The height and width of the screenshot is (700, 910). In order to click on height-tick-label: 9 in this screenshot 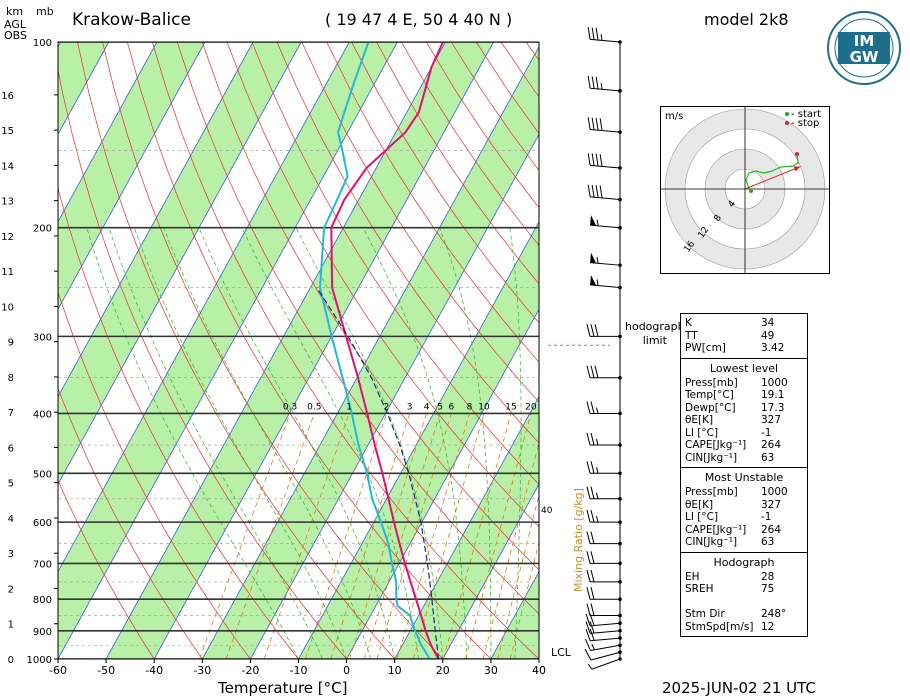, I will do `click(11, 343)`.